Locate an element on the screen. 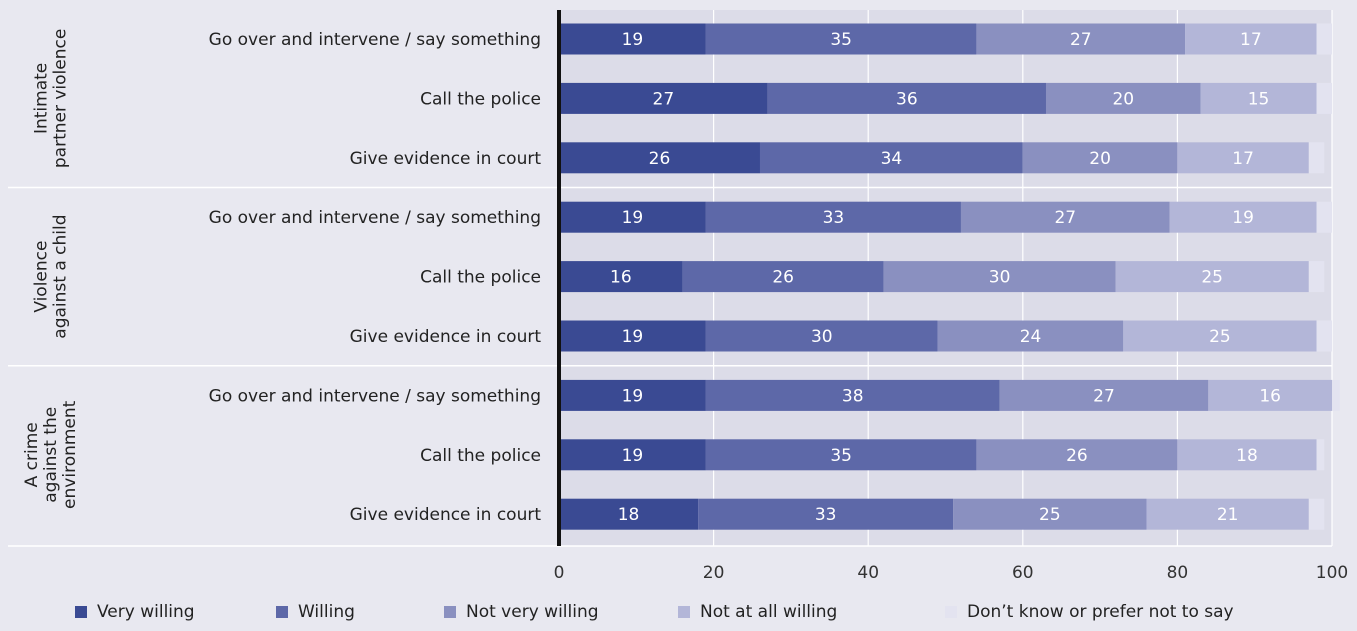  x-tick-label: 100 is located at coordinates (1332, 573).